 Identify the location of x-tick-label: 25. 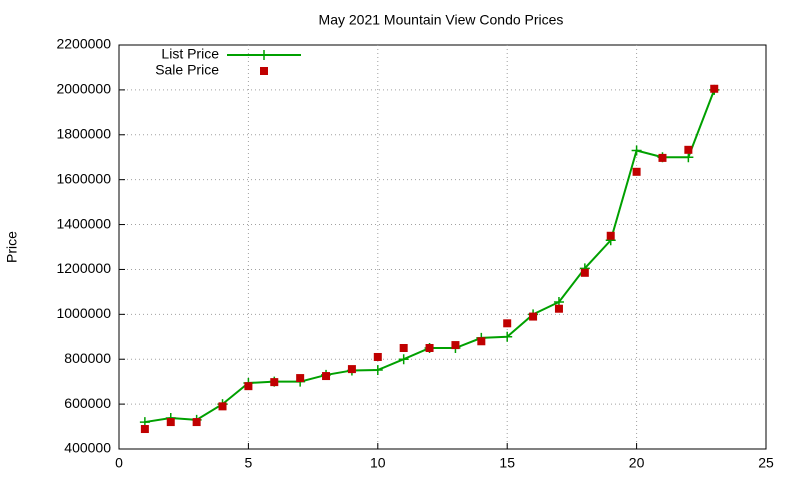
(766, 463).